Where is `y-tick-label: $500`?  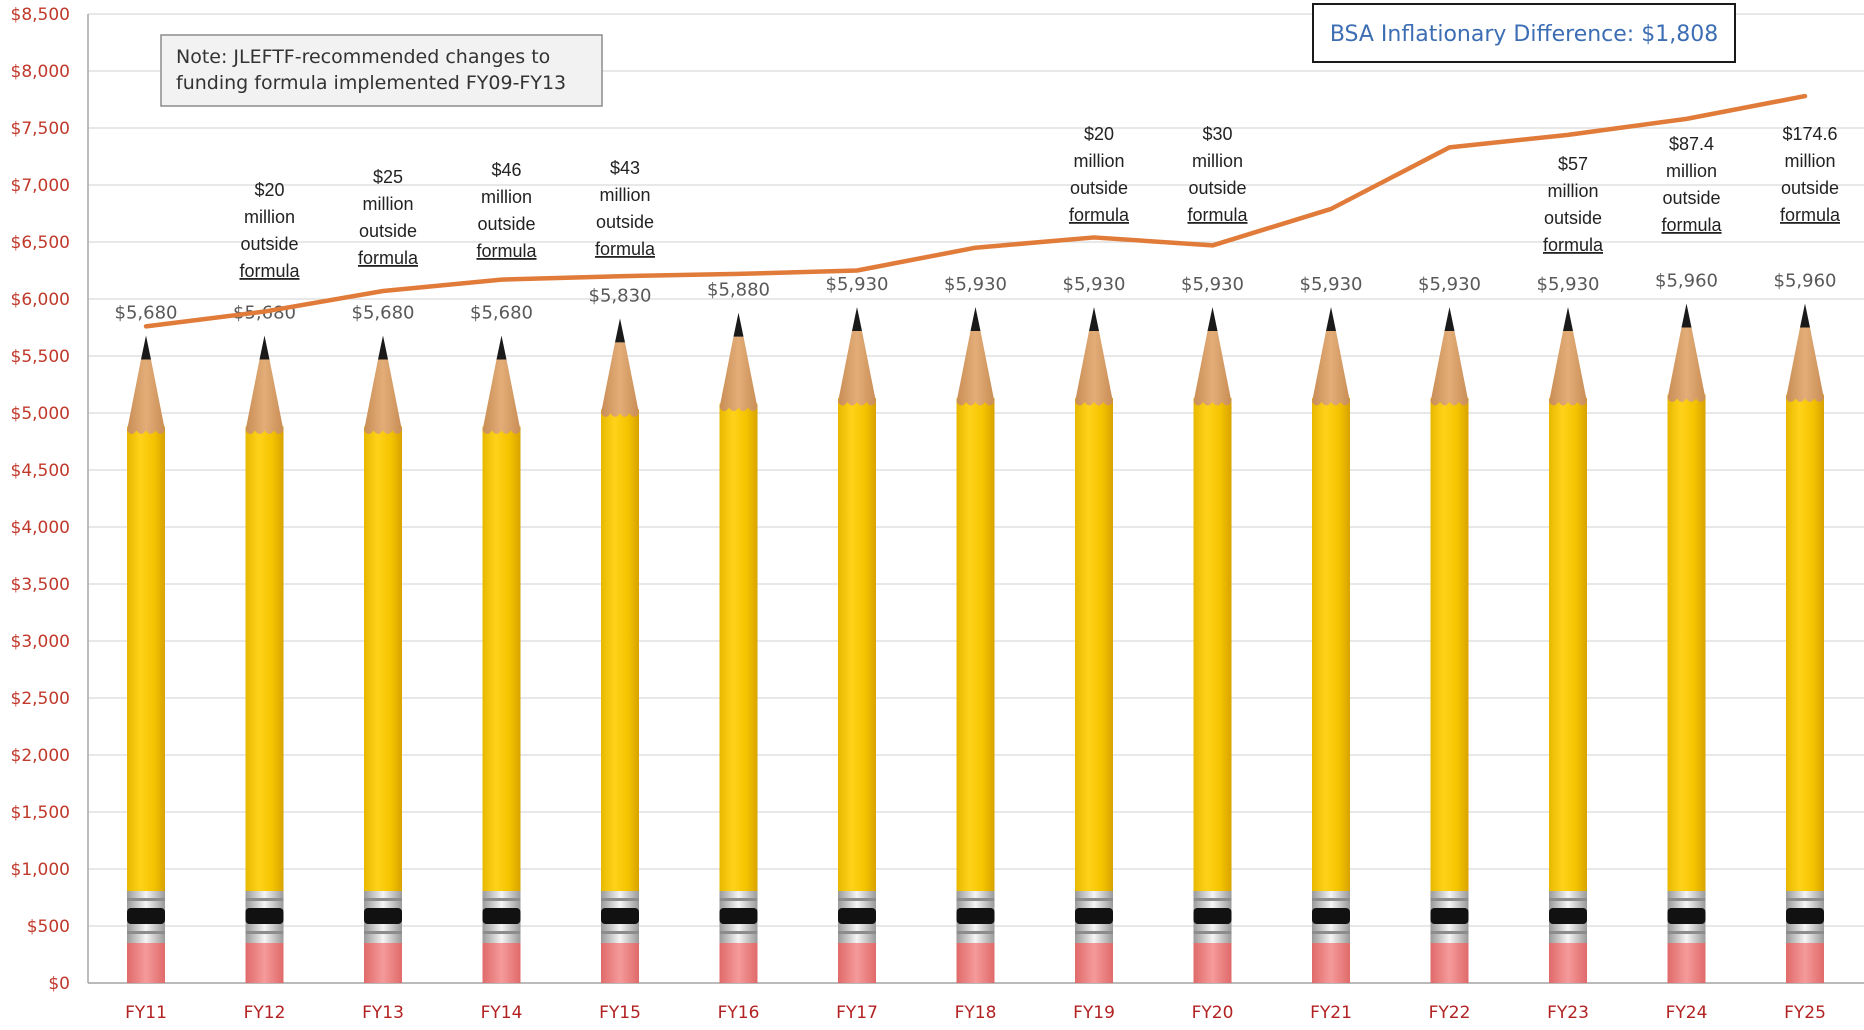 y-tick-label: $500 is located at coordinates (48, 927).